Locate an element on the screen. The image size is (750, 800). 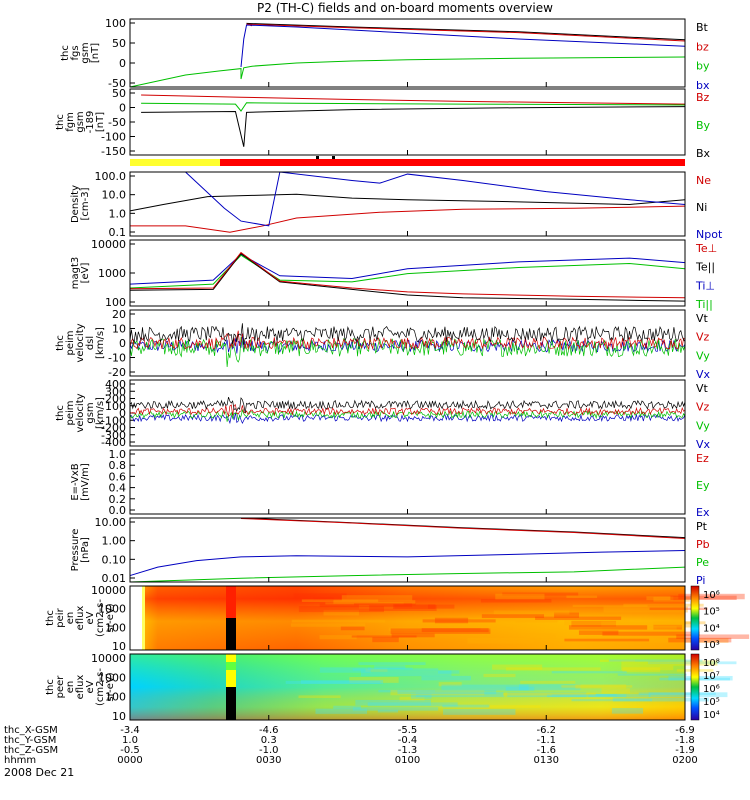
y-axis-label-line: eflux is located at coordinates (80, 618).